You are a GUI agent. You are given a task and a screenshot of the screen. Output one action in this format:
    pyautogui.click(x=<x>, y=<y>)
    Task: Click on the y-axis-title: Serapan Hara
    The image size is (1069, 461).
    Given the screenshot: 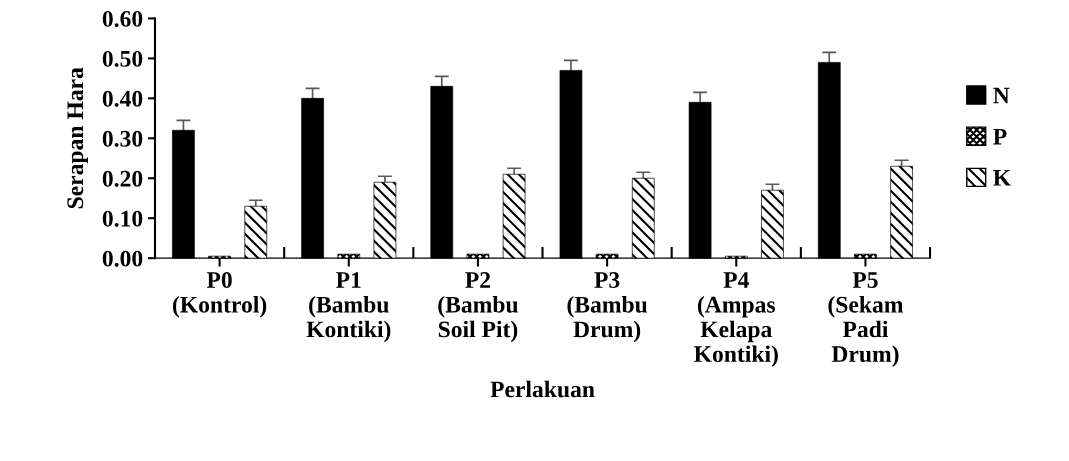 What is the action you would take?
    pyautogui.click(x=77, y=138)
    